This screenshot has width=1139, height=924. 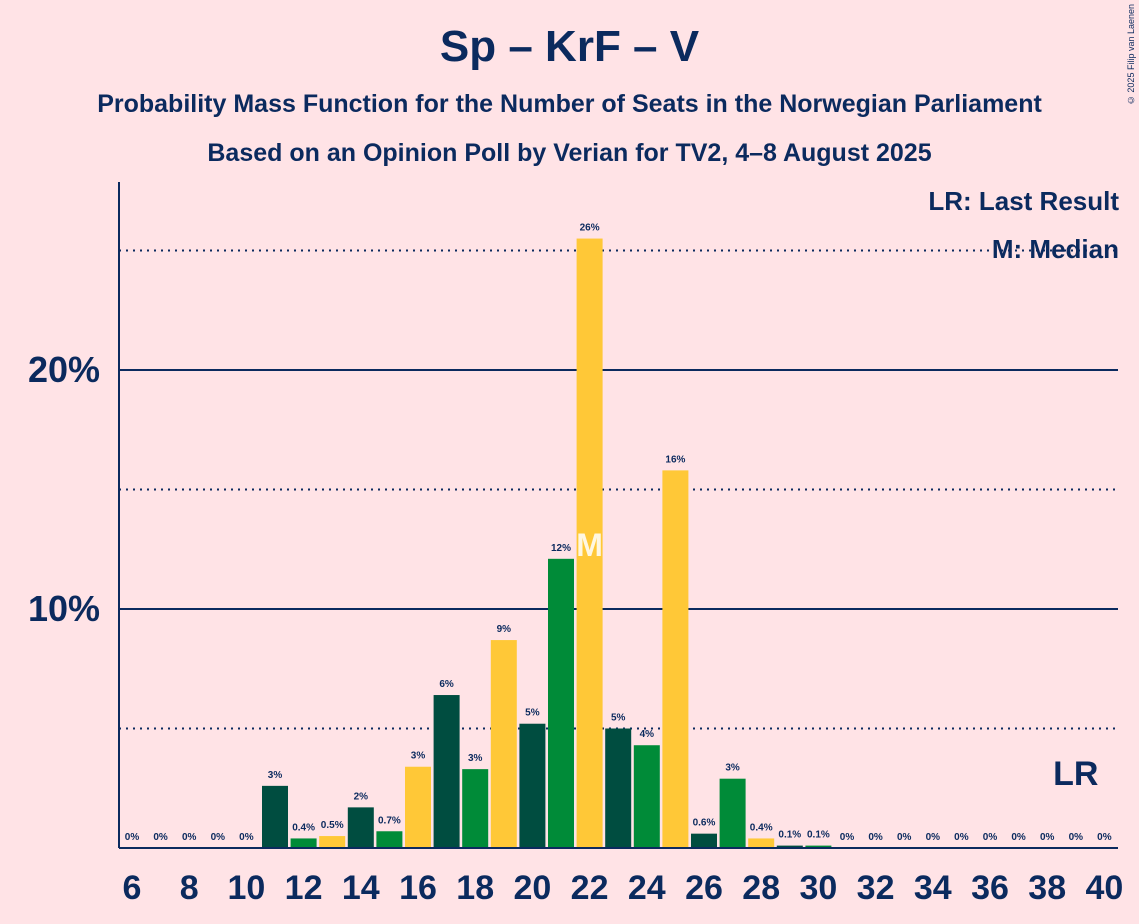 I want to click on bar-value-label: 9%, so click(x=504, y=629).